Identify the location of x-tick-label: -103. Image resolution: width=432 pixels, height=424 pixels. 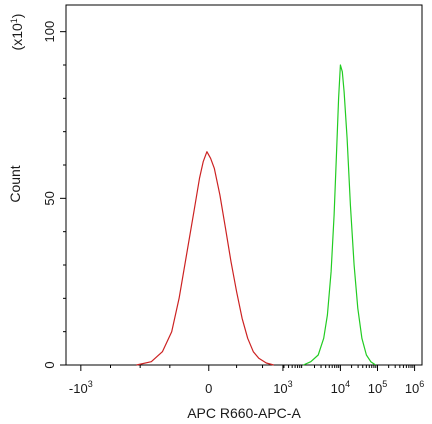
(81, 387).